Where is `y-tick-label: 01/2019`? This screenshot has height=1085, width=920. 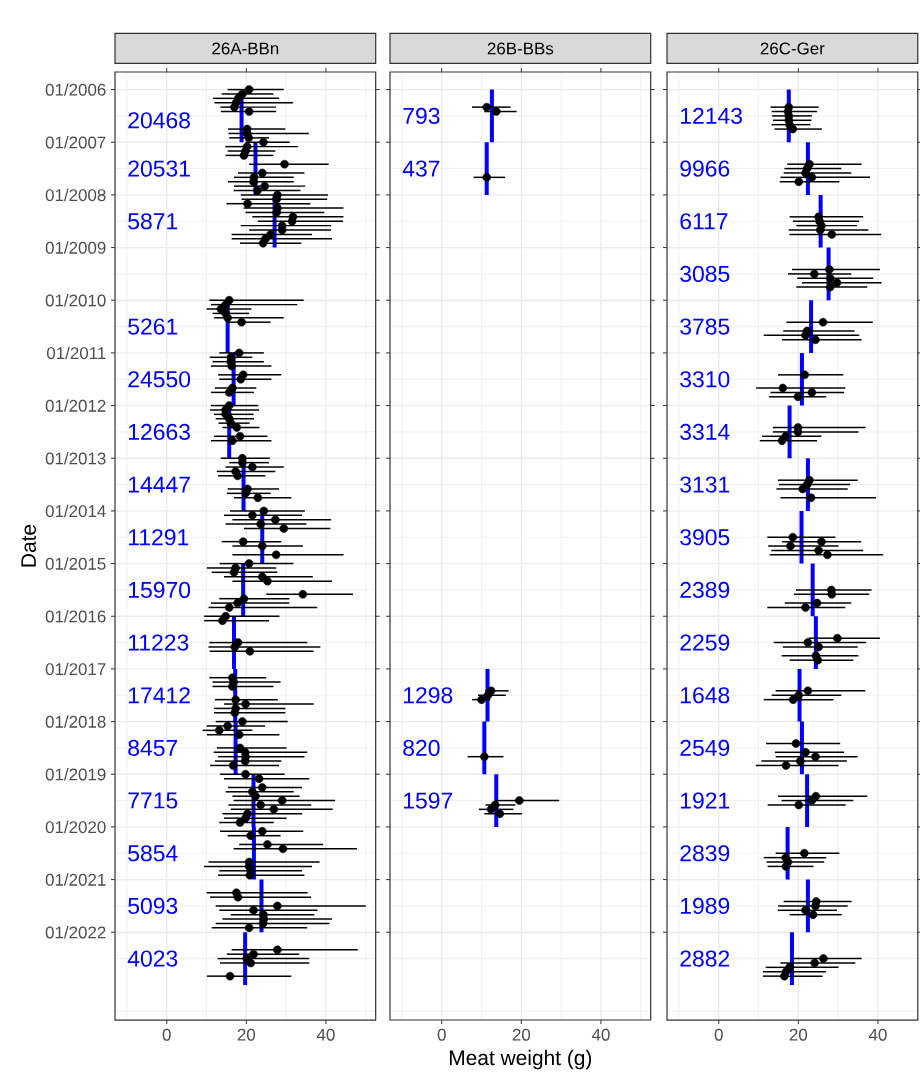 y-tick-label: 01/2019 is located at coordinates (75, 774).